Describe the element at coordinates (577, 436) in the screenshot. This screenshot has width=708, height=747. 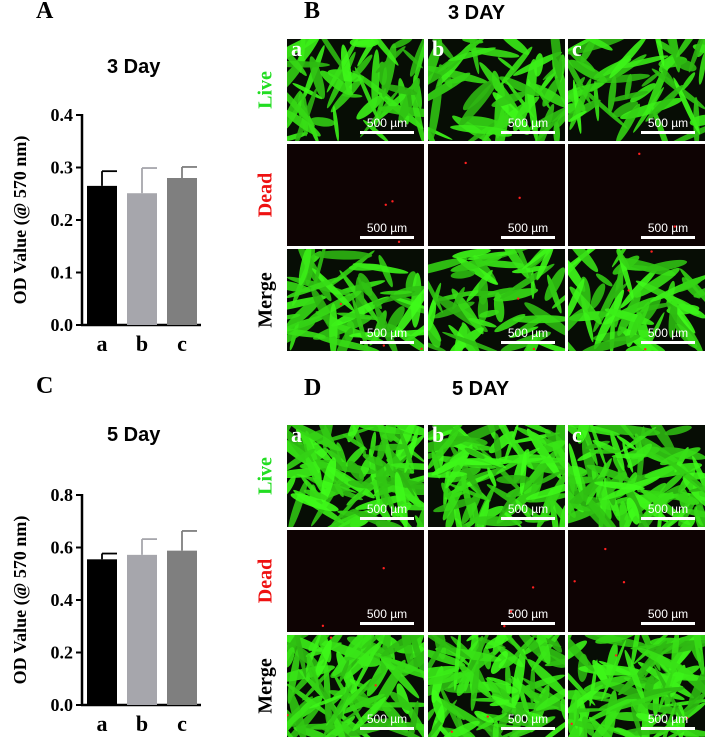
I see `column-label: c` at that location.